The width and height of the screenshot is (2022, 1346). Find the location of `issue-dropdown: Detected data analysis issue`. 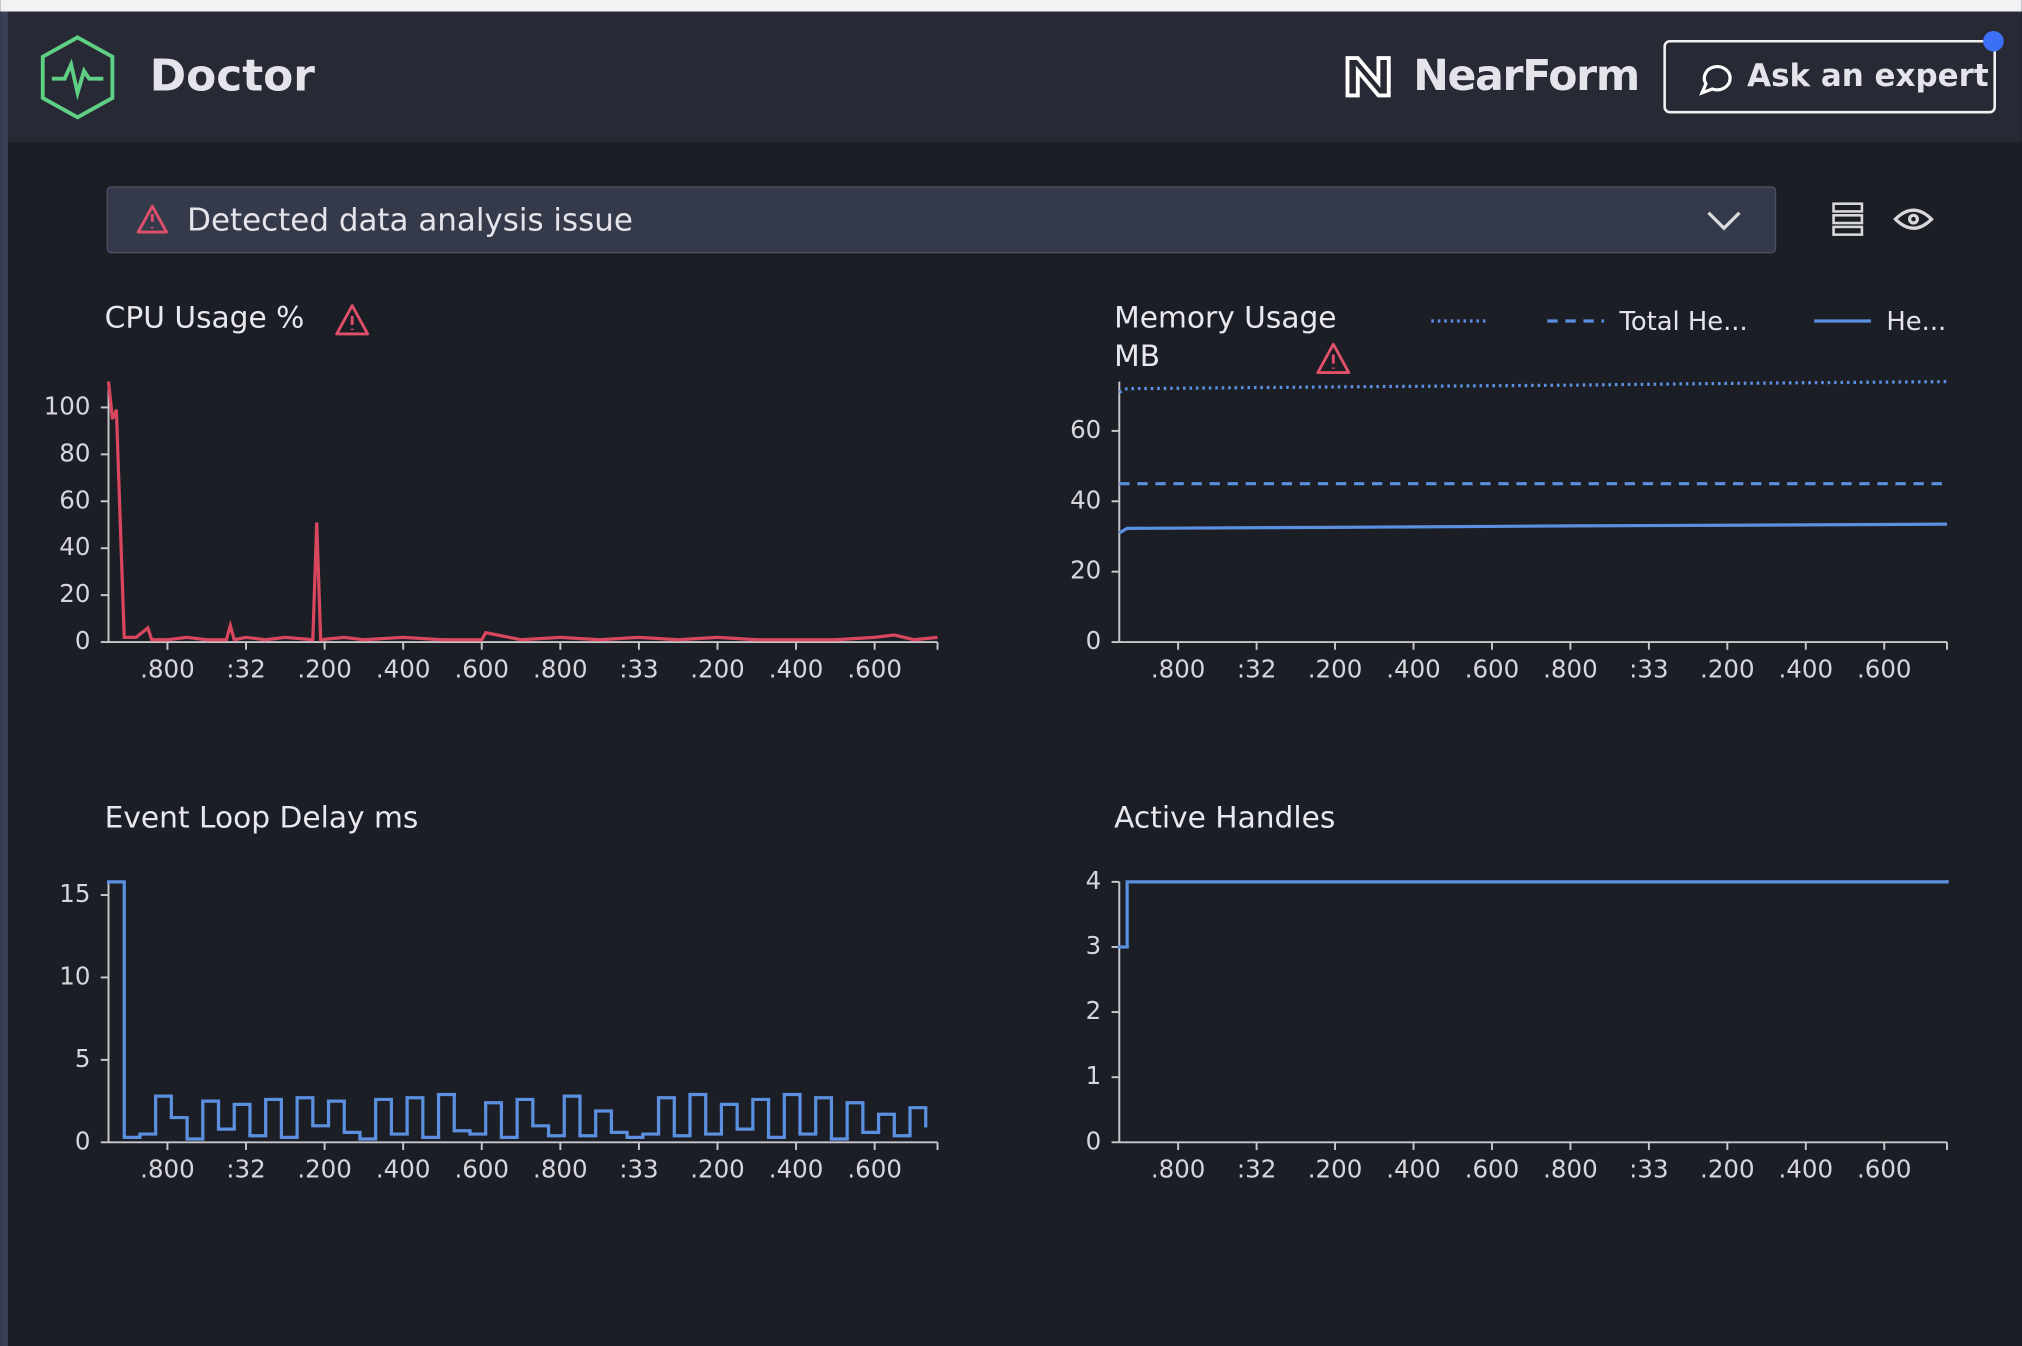

issue-dropdown: Detected data analysis issue is located at coordinates (941, 220).